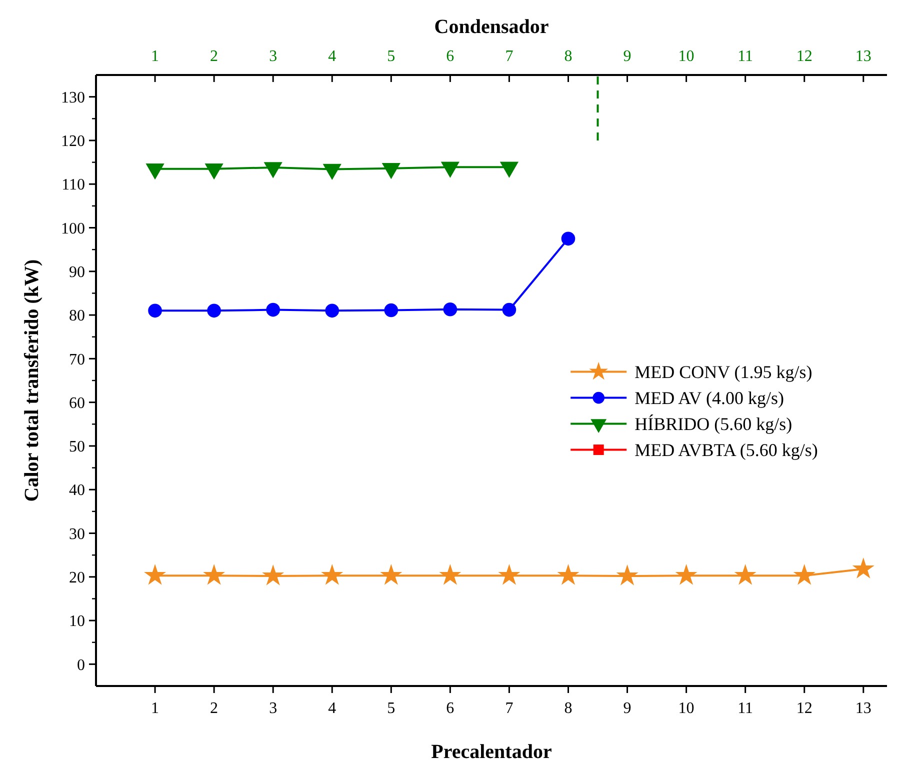 This screenshot has width=901, height=784. What do you see at coordinates (450, 708) in the screenshot?
I see `x2-tick-label: 6` at bounding box center [450, 708].